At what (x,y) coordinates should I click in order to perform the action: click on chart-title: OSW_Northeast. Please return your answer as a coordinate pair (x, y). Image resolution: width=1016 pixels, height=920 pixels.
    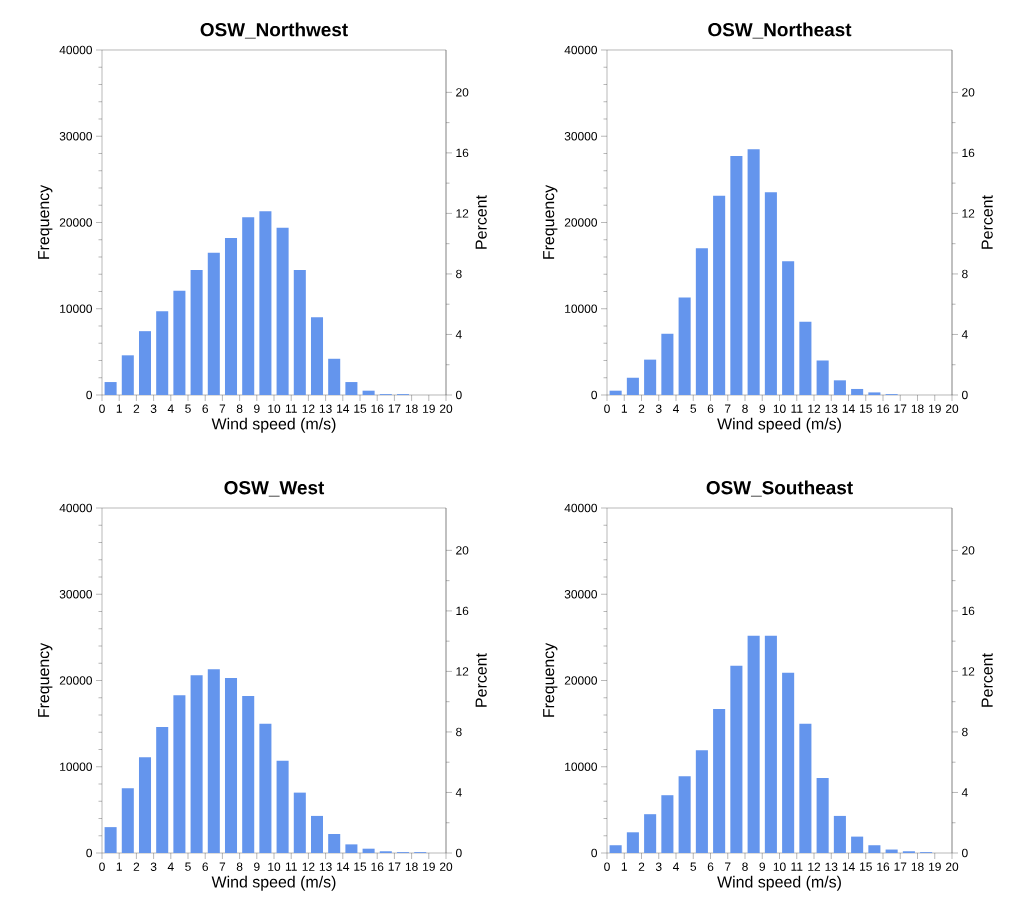
    Looking at the image, I should click on (780, 30).